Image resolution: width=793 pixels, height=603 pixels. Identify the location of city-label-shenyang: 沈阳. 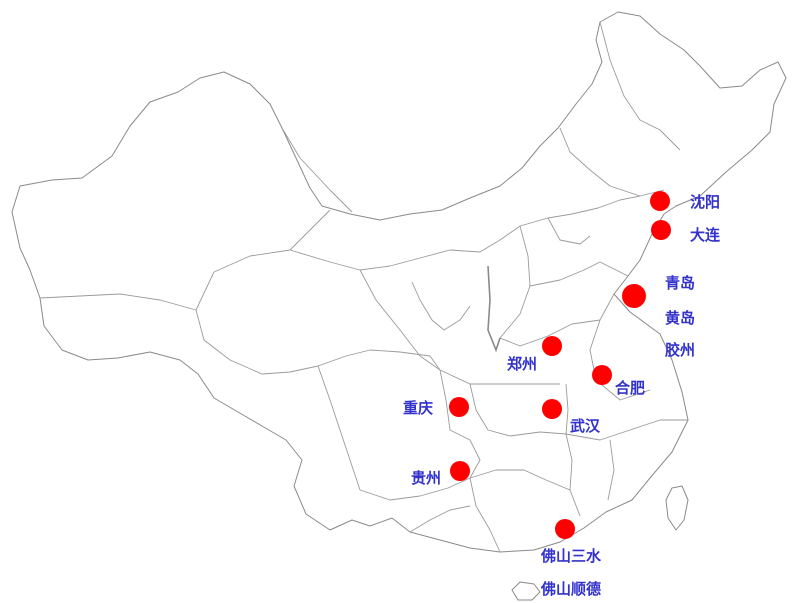
(705, 202).